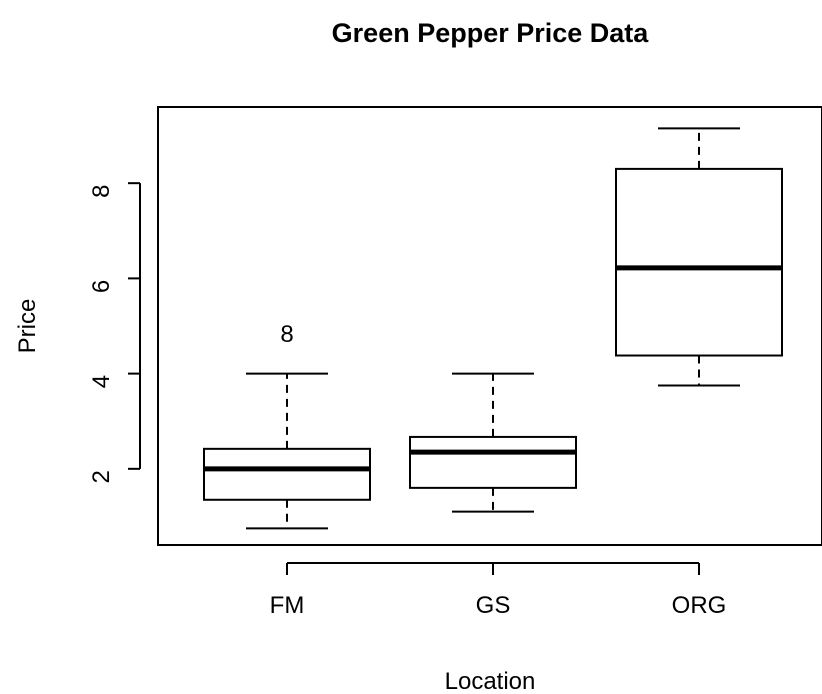 This screenshot has height=694, width=822. What do you see at coordinates (490, 681) in the screenshot?
I see `x-axis-label: Location` at bounding box center [490, 681].